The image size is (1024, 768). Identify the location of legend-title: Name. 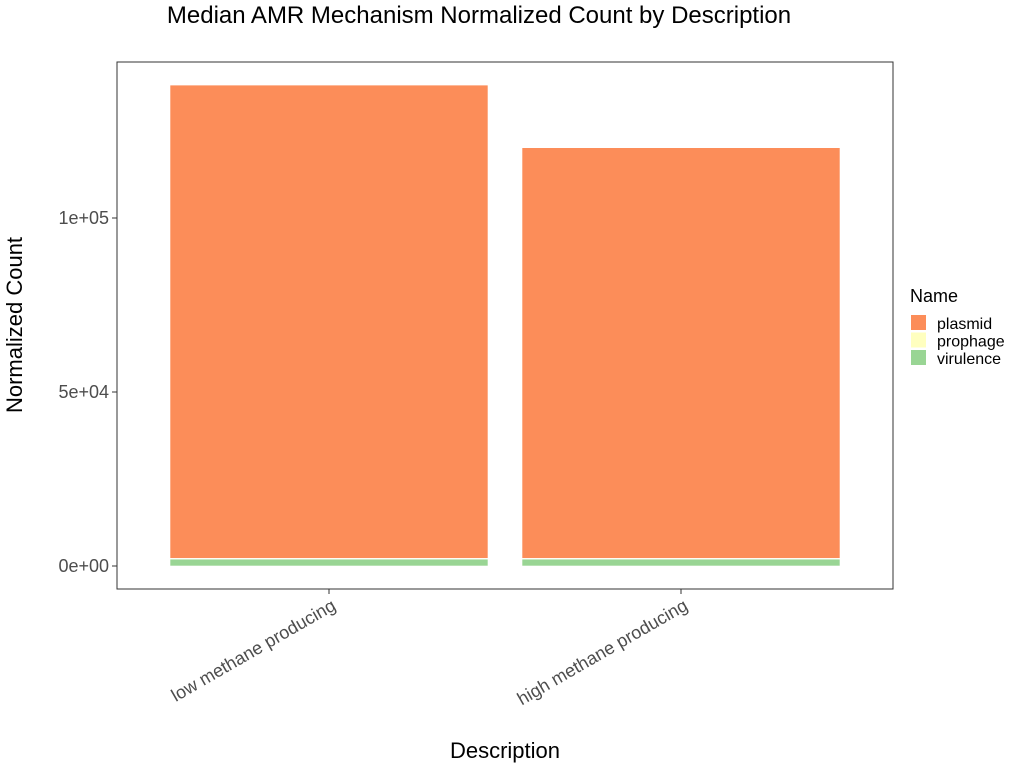
(934, 296).